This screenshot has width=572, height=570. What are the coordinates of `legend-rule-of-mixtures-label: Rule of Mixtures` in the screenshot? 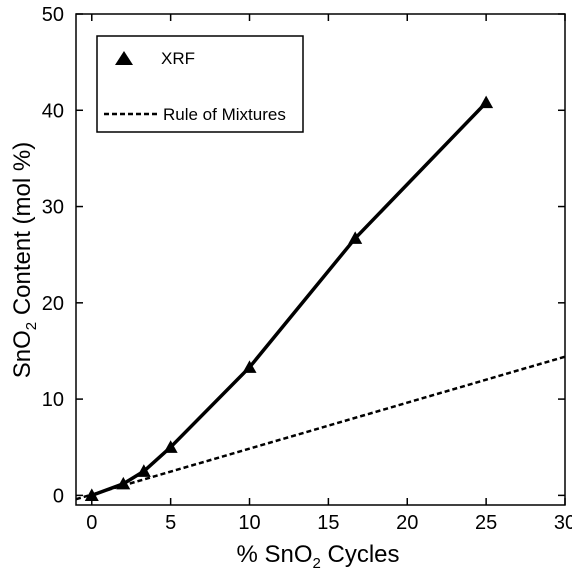 It's located at (224, 114).